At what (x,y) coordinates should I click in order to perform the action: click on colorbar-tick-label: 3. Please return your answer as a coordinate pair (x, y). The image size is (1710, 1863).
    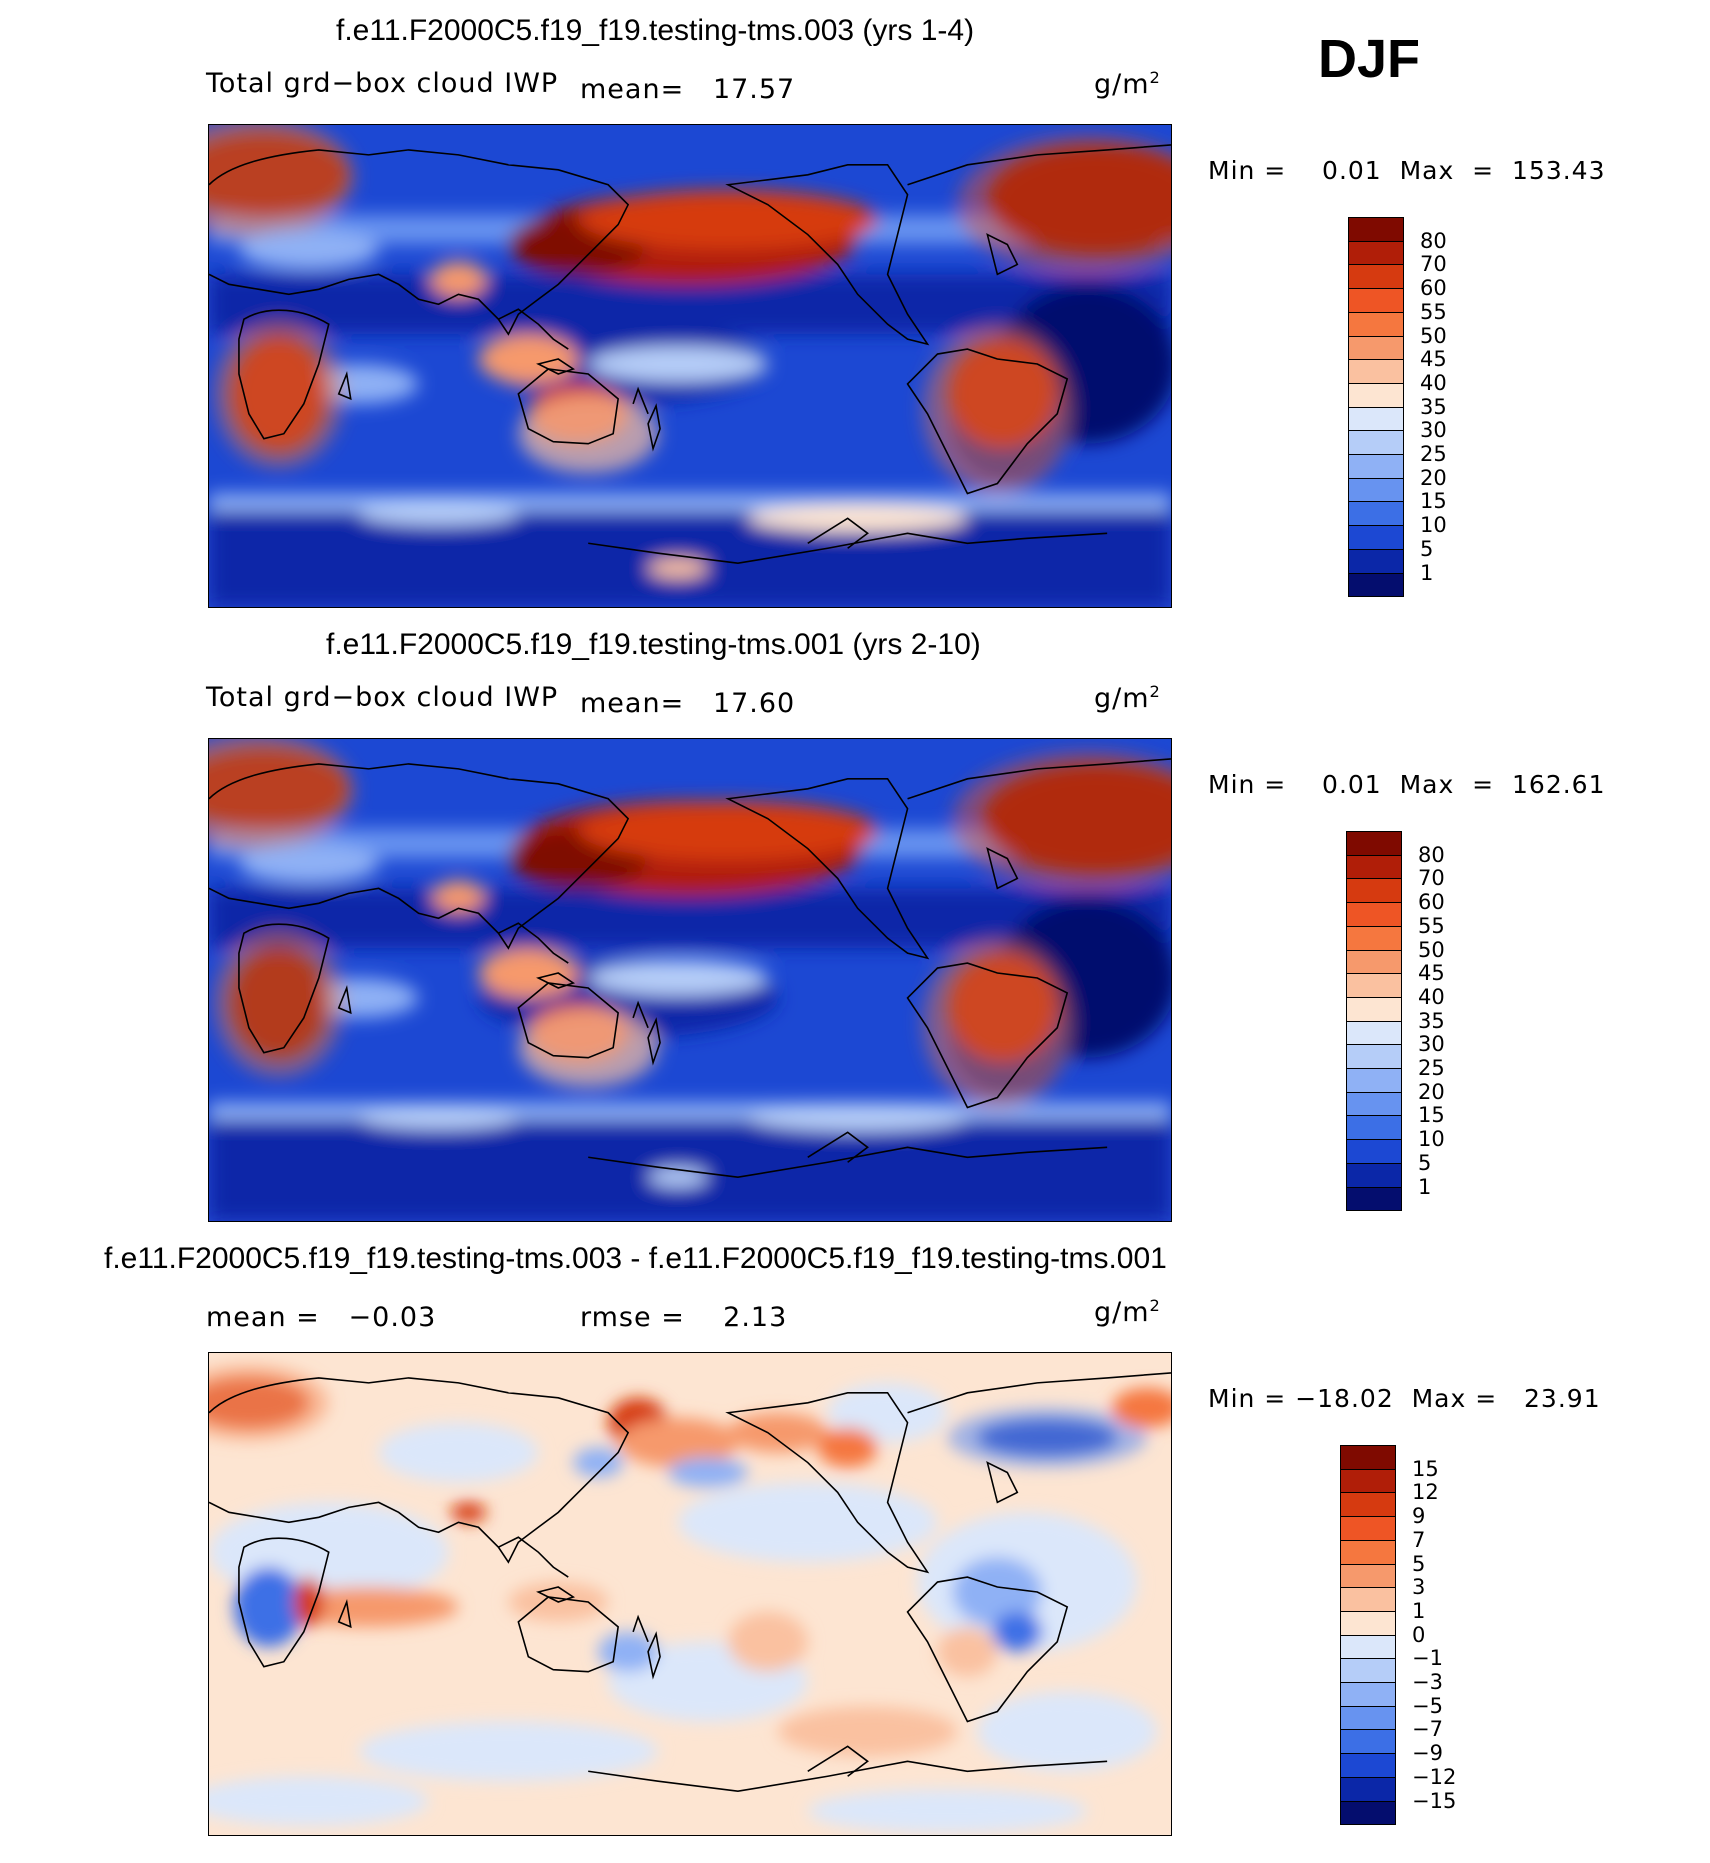
    Looking at the image, I should click on (1419, 1587).